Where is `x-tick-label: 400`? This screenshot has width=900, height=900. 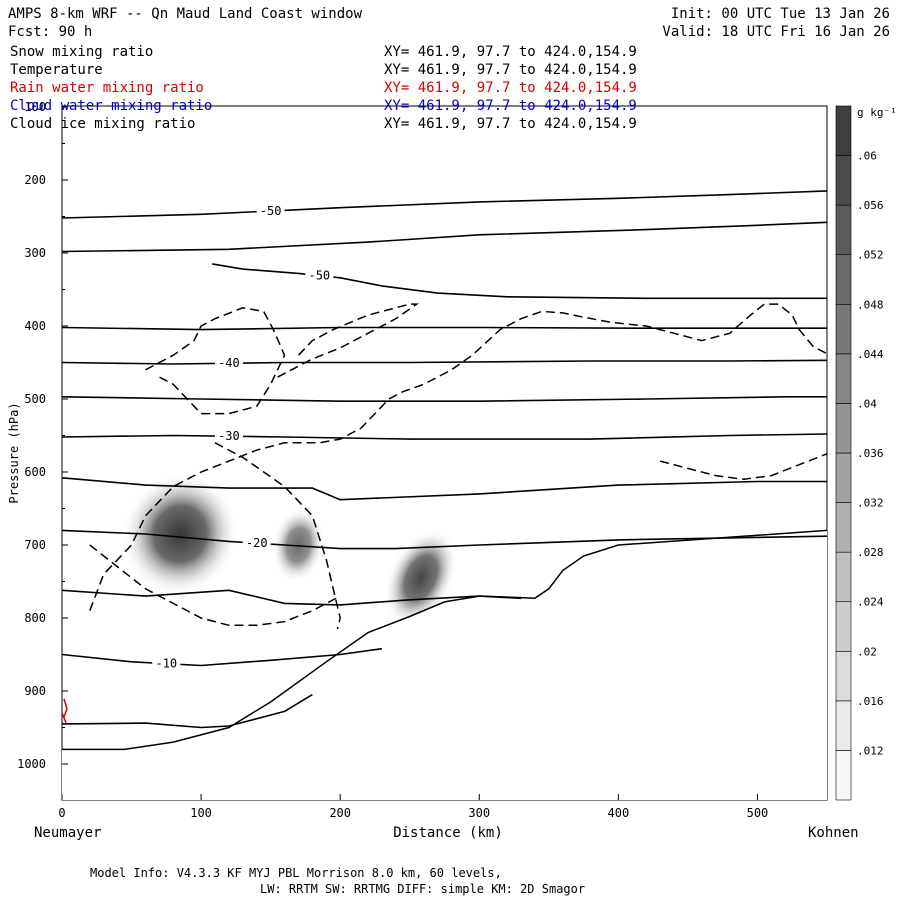
x-tick-label: 400 is located at coordinates (619, 813).